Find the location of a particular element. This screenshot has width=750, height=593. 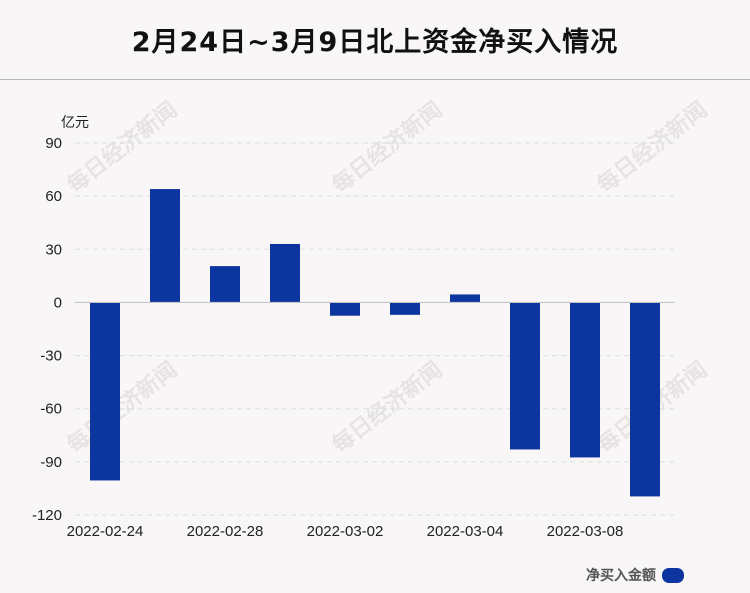

y-tick-label: 60 is located at coordinates (53, 196).